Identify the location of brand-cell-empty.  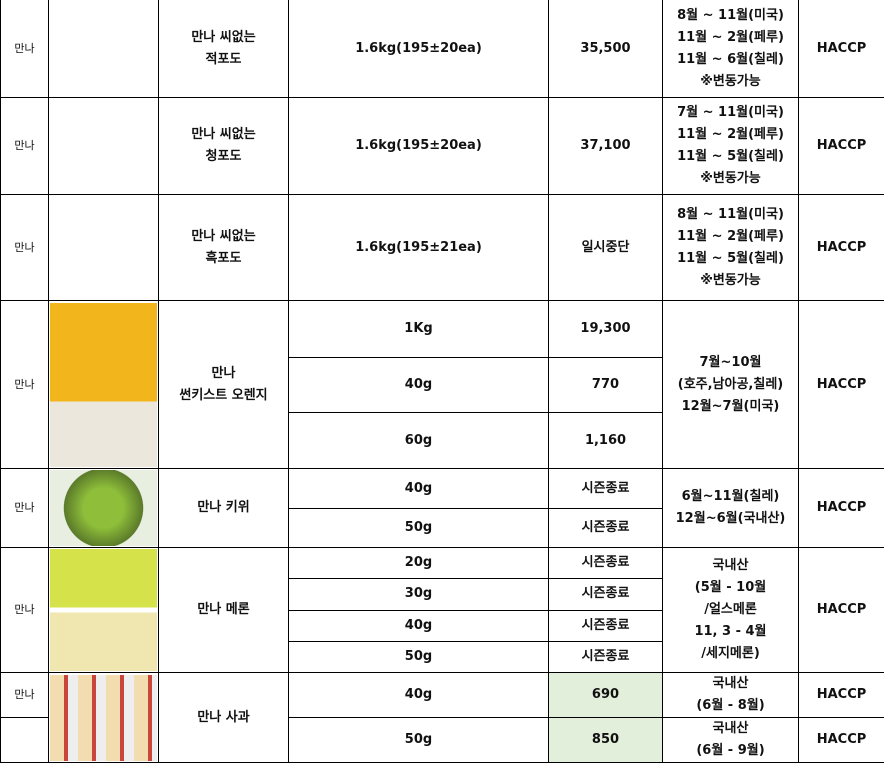
(25, 740).